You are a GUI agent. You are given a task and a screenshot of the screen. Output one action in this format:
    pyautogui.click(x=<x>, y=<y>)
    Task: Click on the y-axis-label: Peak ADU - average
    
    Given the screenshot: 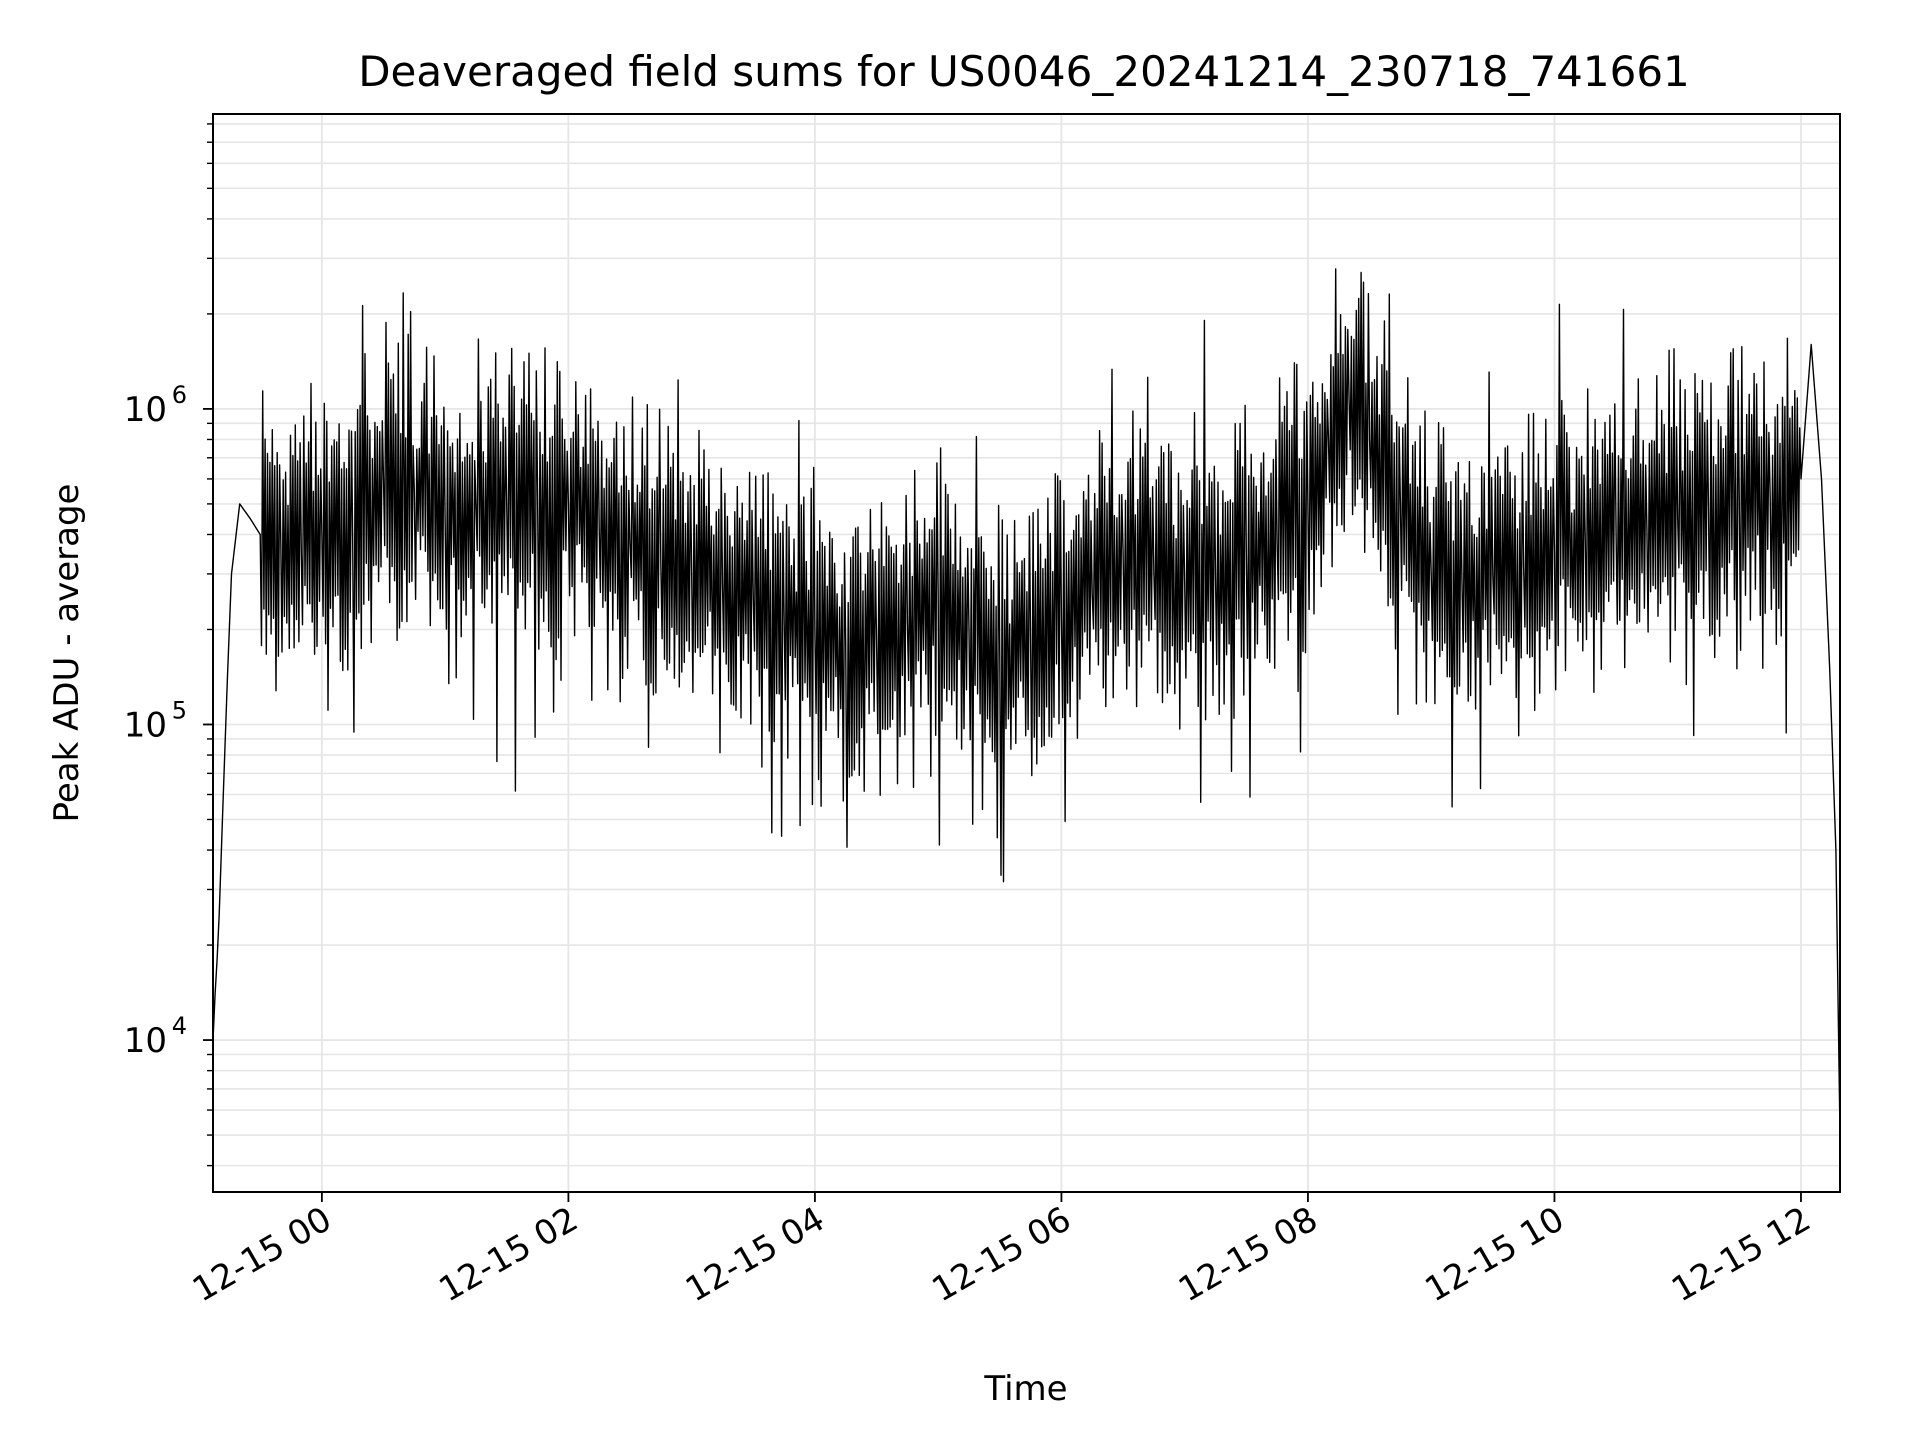 What is the action you would take?
    pyautogui.click(x=67, y=653)
    